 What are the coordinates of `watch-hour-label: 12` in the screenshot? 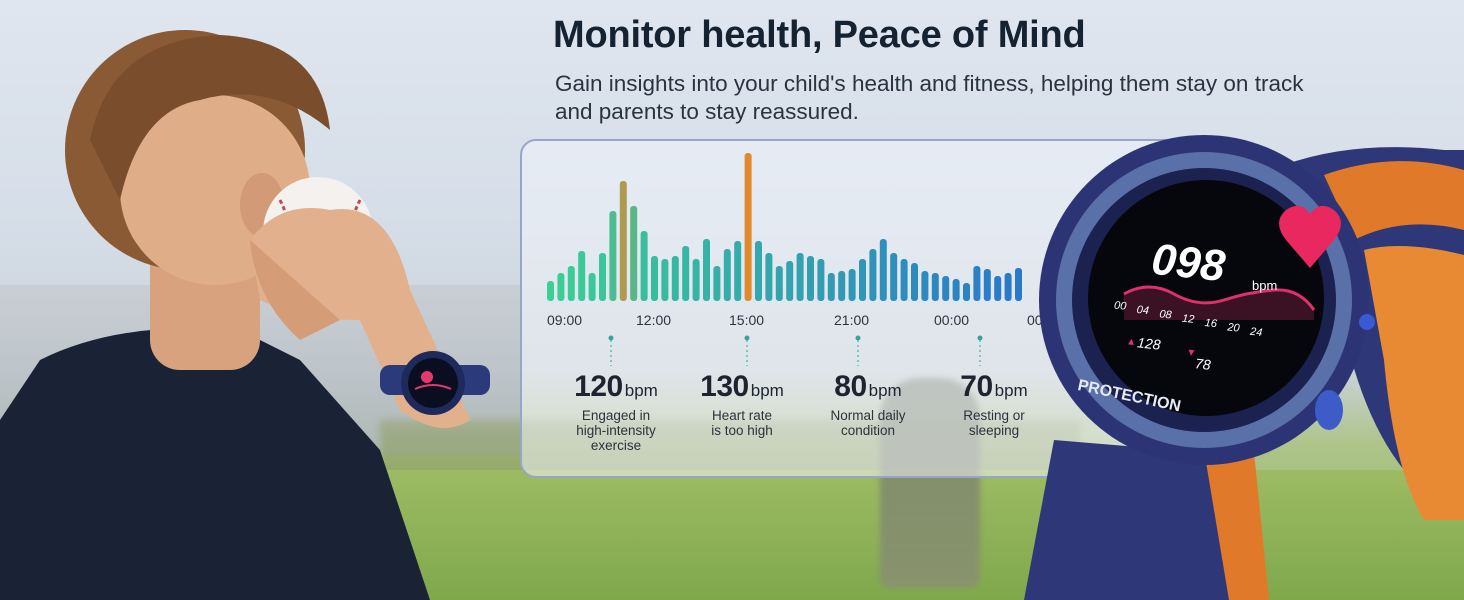 It's located at (1187, 319).